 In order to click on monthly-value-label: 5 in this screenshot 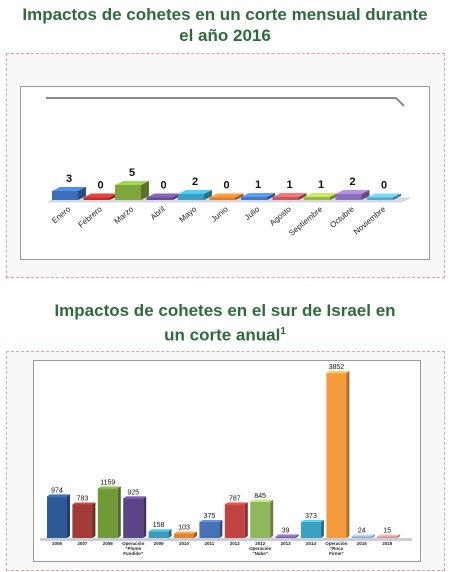, I will do `click(132, 173)`.